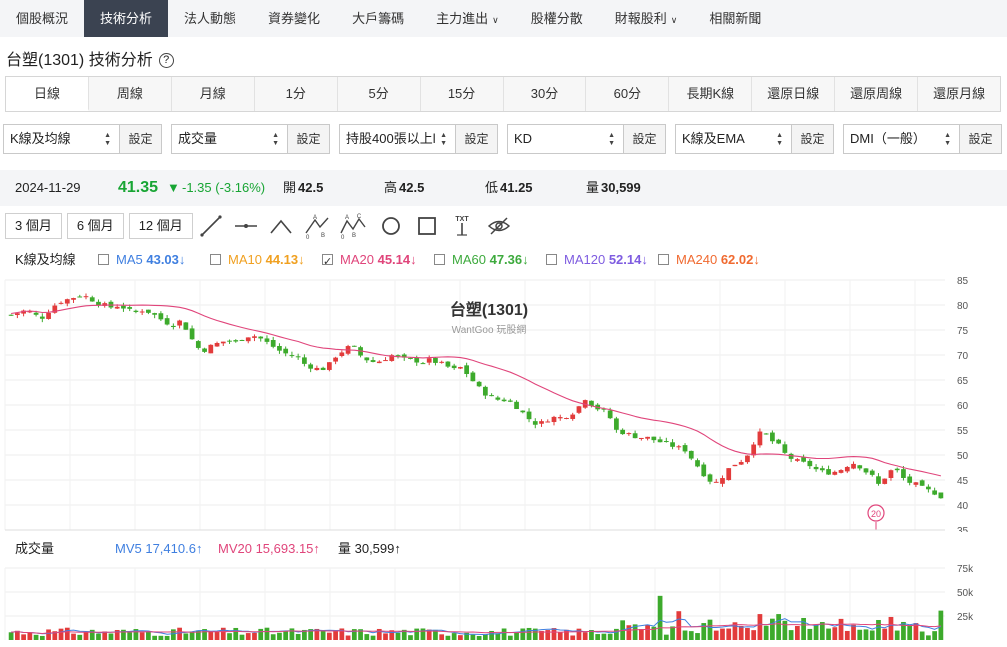  What do you see at coordinates (794, 94) in the screenshot?
I see `period-tab-9: 還原日線` at bounding box center [794, 94].